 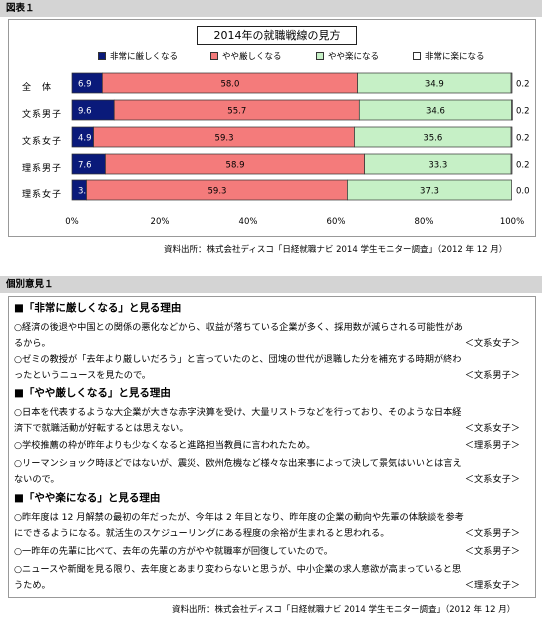 I want to click on legend-item-very-easy: 非常に楽になる, so click(x=449, y=56).